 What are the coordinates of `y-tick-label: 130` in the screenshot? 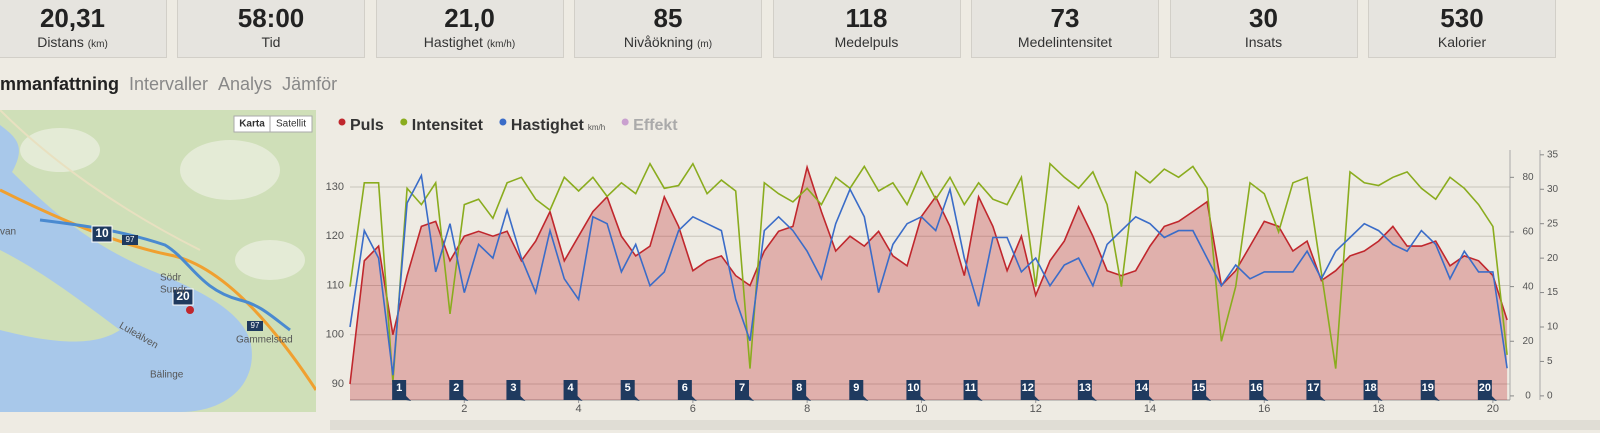 It's located at (335, 187).